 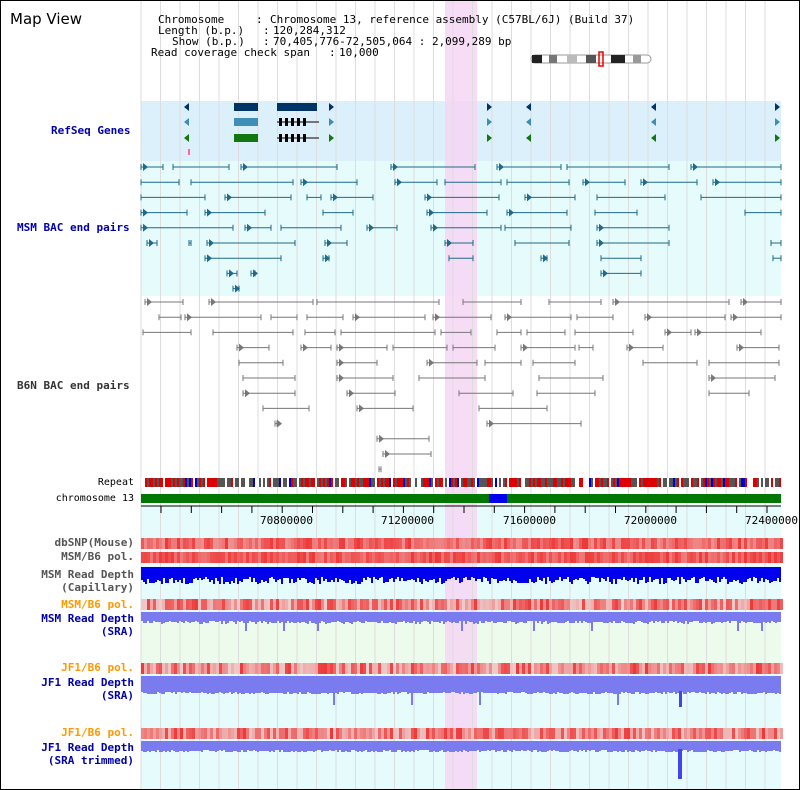 I want to click on track-label-msm-bac: MSM BAC end pairs, so click(x=73, y=227).